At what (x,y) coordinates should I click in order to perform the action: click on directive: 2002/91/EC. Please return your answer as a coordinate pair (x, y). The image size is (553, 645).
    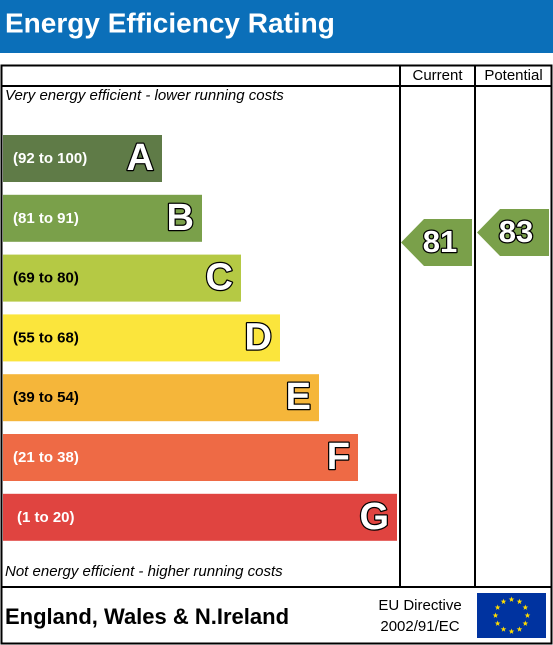
    Looking at the image, I should click on (419, 626).